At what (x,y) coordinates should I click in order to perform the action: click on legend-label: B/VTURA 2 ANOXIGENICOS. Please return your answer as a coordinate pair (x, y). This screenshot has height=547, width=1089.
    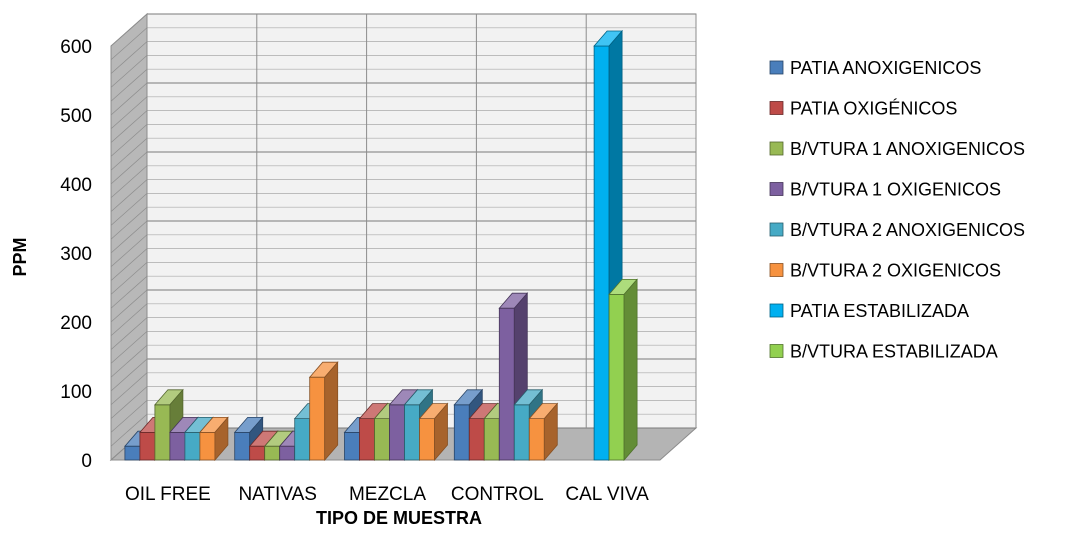
    Looking at the image, I should click on (907, 230).